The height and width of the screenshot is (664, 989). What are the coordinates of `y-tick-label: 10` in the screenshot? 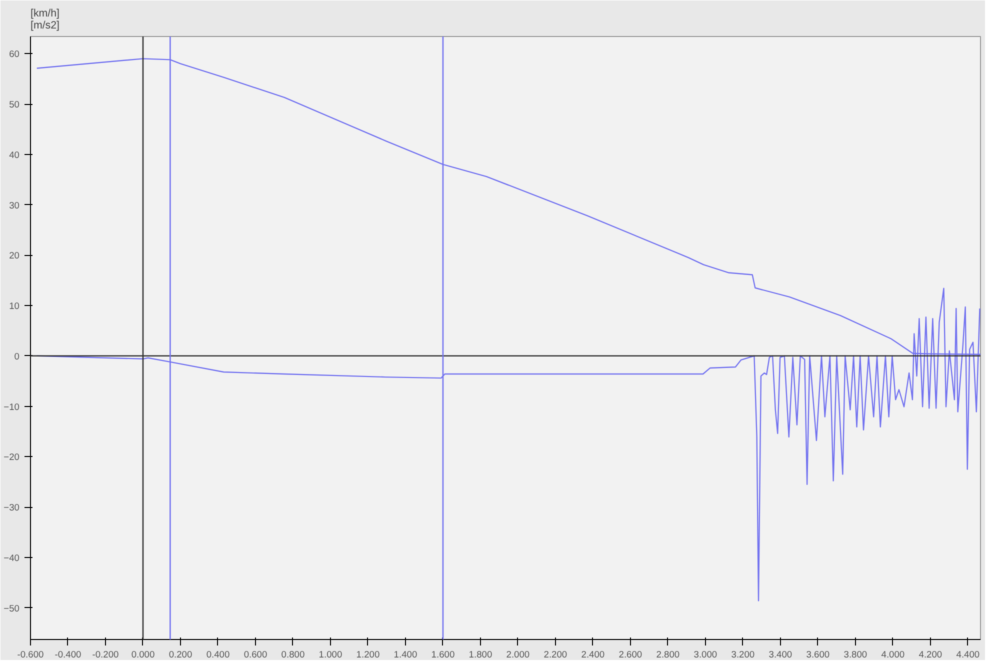 It's located at (14, 306).